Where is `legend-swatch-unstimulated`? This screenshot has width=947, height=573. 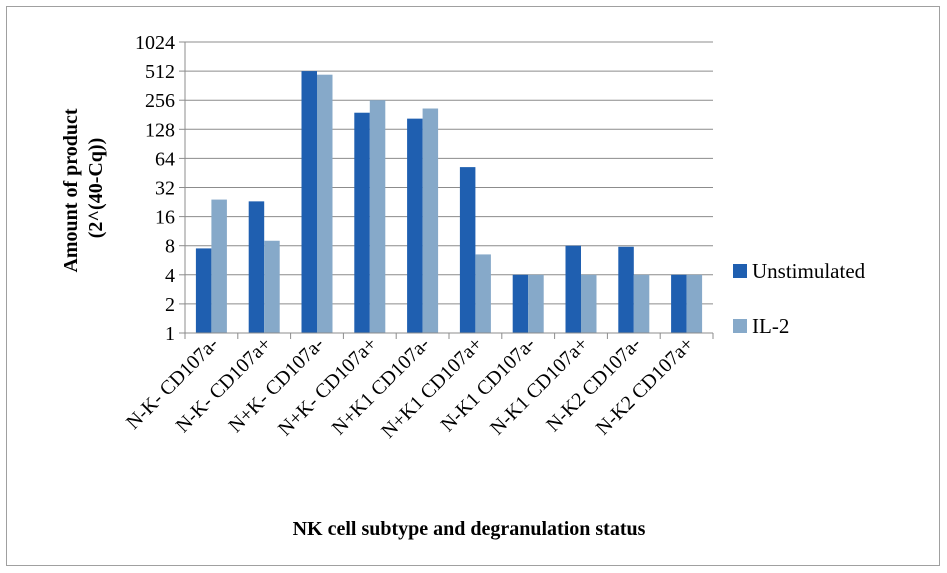
legend-swatch-unstimulated is located at coordinates (740, 271).